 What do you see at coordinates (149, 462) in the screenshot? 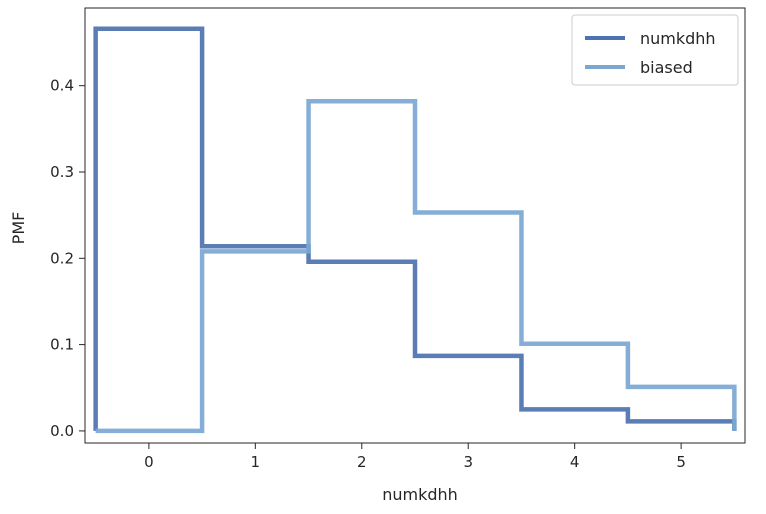
I see `x-tick-label: 0` at bounding box center [149, 462].